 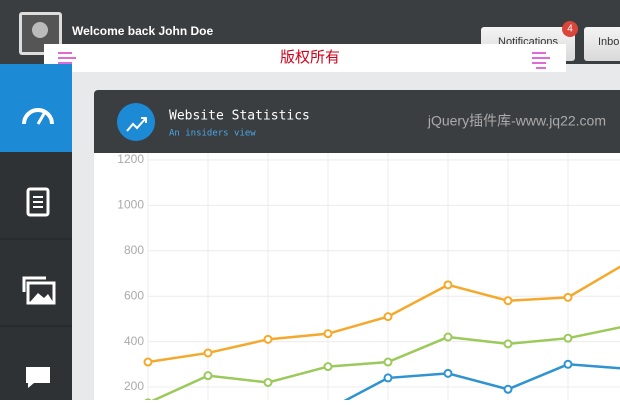 What do you see at coordinates (608, 42) in the screenshot?
I see `button-label: Inbo` at bounding box center [608, 42].